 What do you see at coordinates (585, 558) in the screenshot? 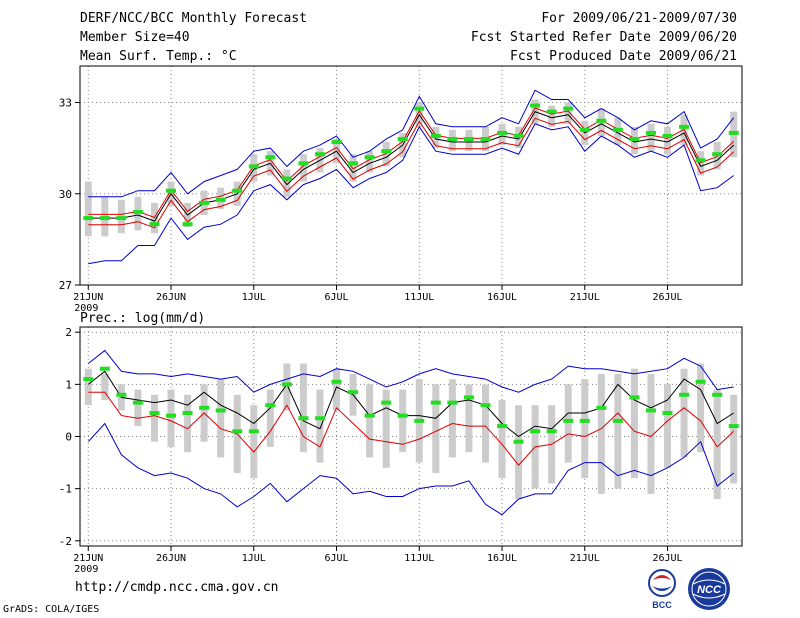
I see `precipitation-xtick-label: 21JUL` at bounding box center [585, 558].